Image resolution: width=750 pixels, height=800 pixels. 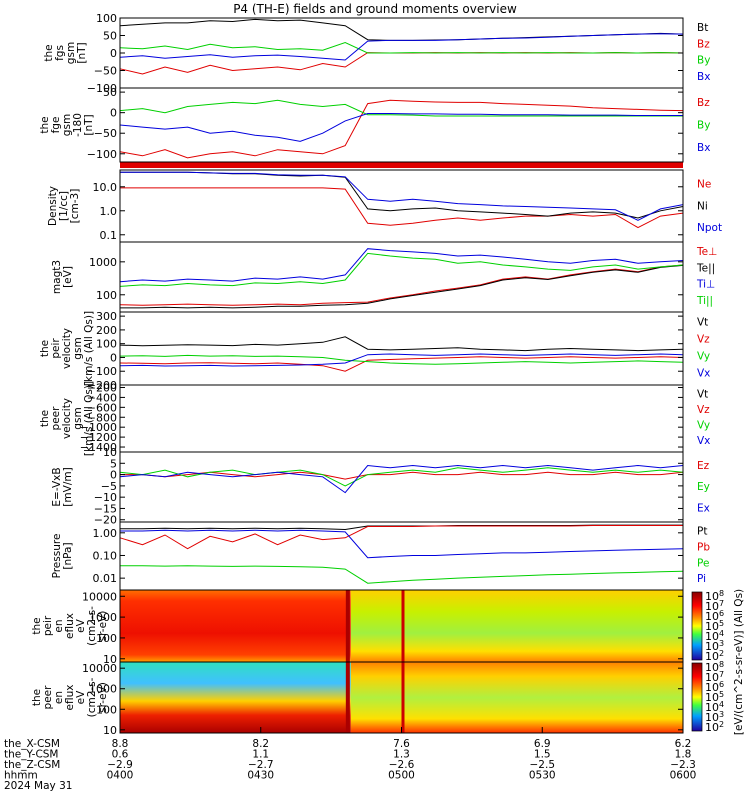 I want to click on series-line-npot, so click(x=402, y=196).